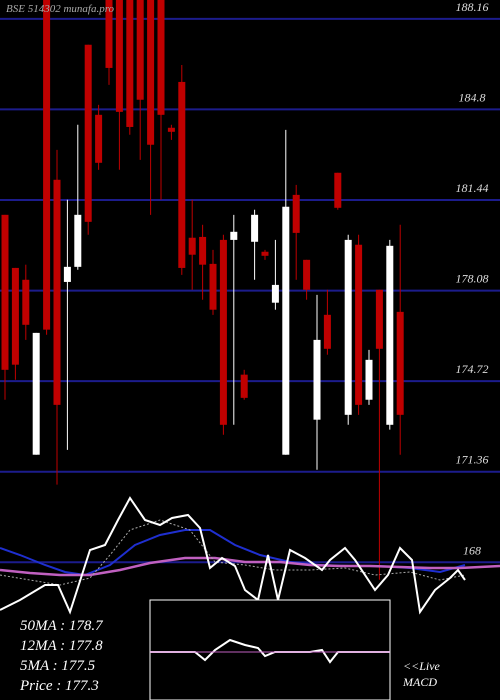  I want to click on ma-line, so click(250, 566).